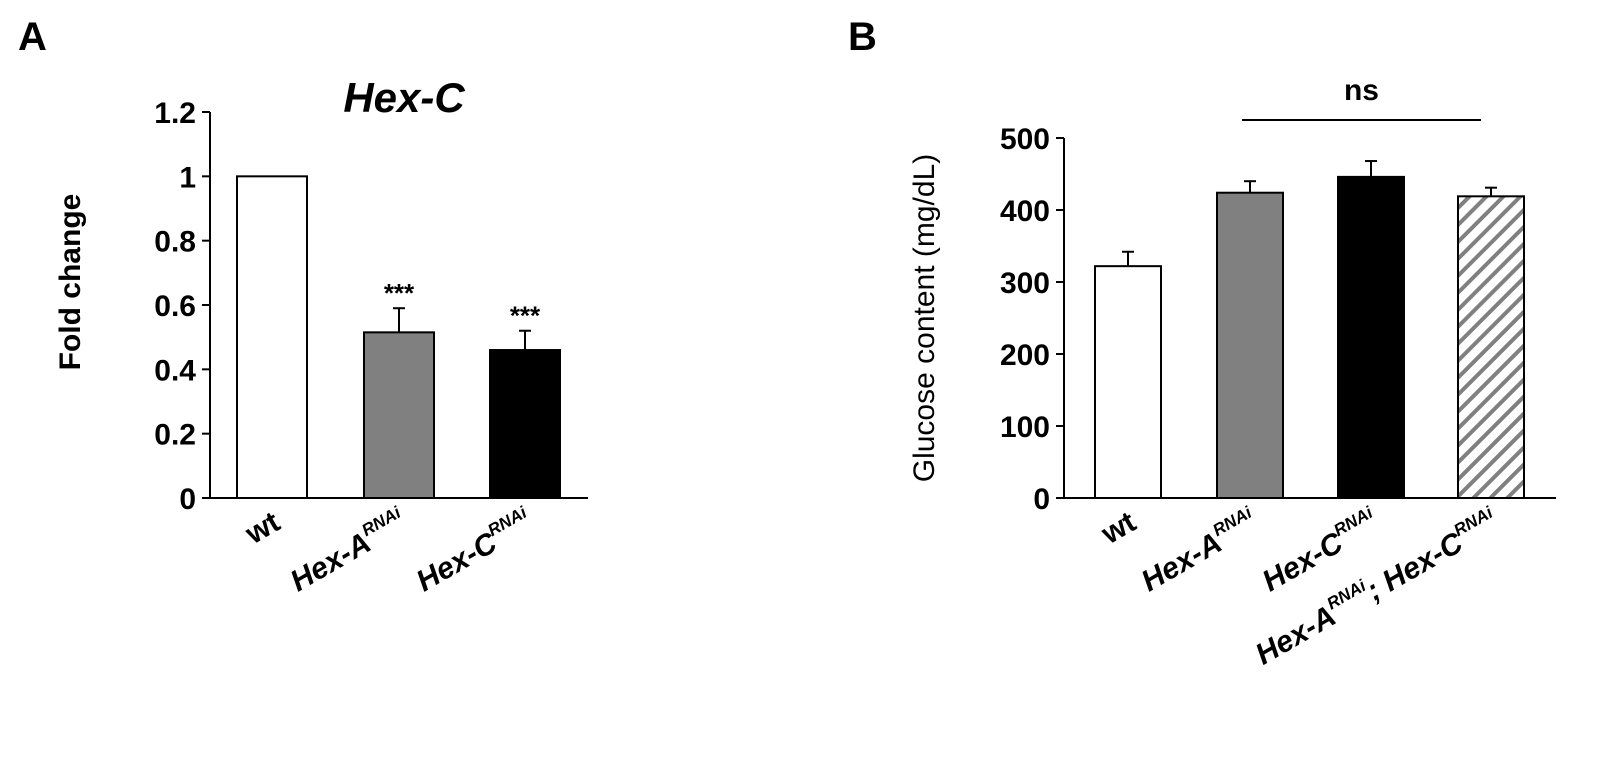 Image resolution: width=1616 pixels, height=782 pixels. I want to click on y-tick-label: 0.8, so click(175, 242).